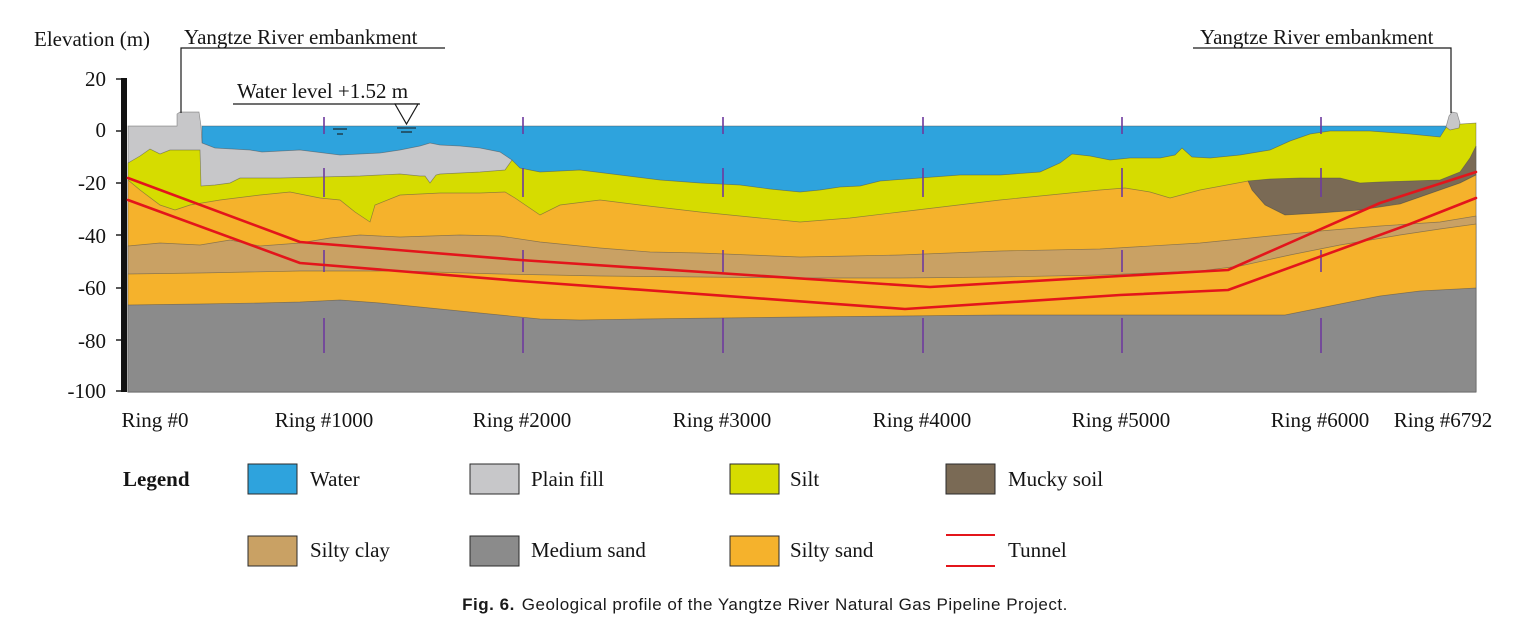 This screenshot has width=1522, height=621. What do you see at coordinates (92, 236) in the screenshot?
I see `y-tick-label: -40` at bounding box center [92, 236].